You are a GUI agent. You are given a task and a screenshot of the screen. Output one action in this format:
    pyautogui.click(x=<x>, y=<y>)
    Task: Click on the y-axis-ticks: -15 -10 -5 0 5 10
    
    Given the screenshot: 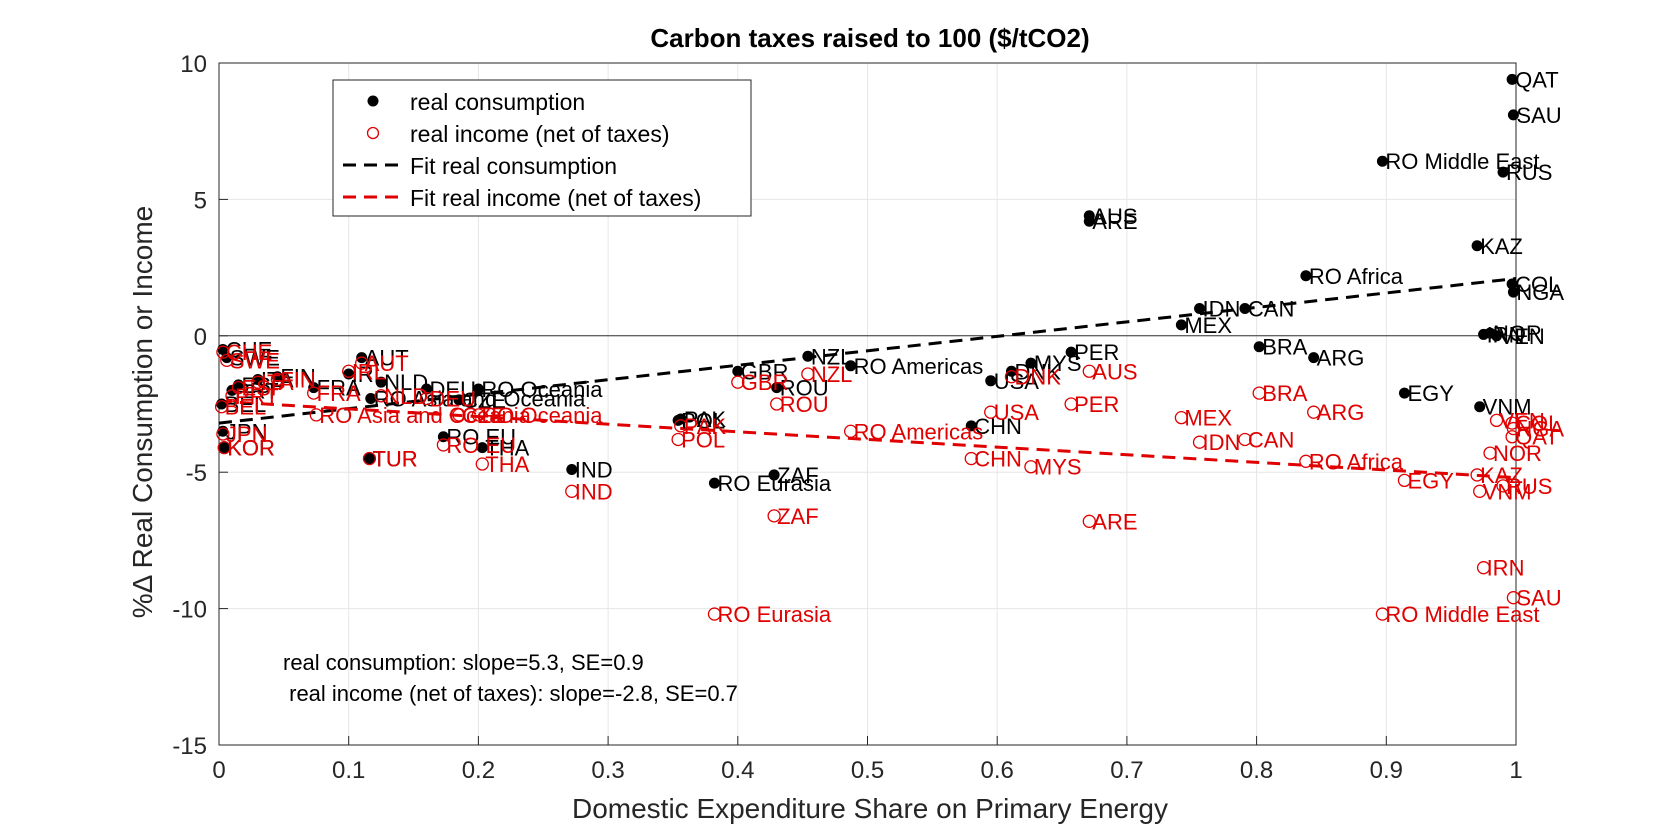 What is the action you would take?
    pyautogui.click(x=200, y=405)
    